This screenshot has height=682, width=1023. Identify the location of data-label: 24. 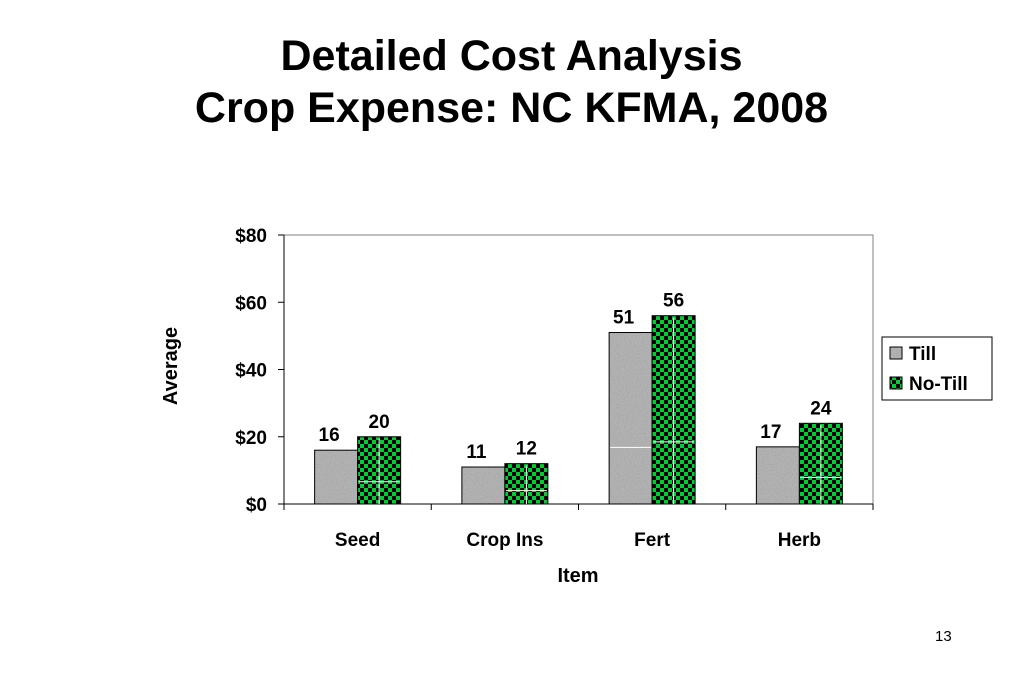
(821, 408).